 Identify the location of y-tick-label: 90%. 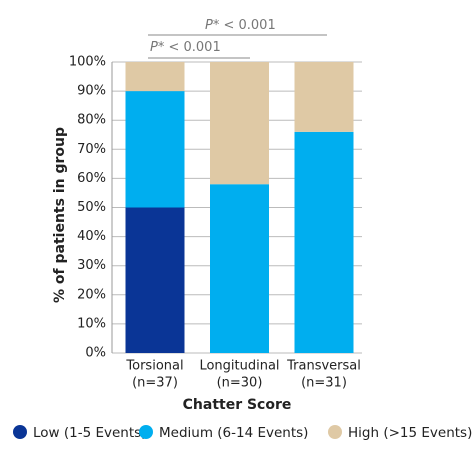
(91, 91).